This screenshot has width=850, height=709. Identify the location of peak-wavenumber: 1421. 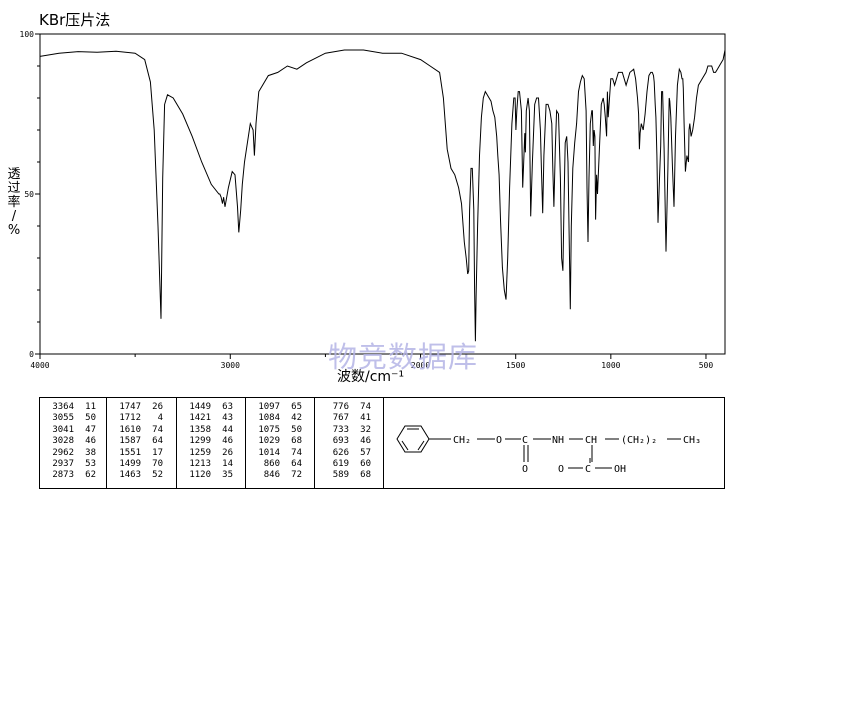
(200, 418).